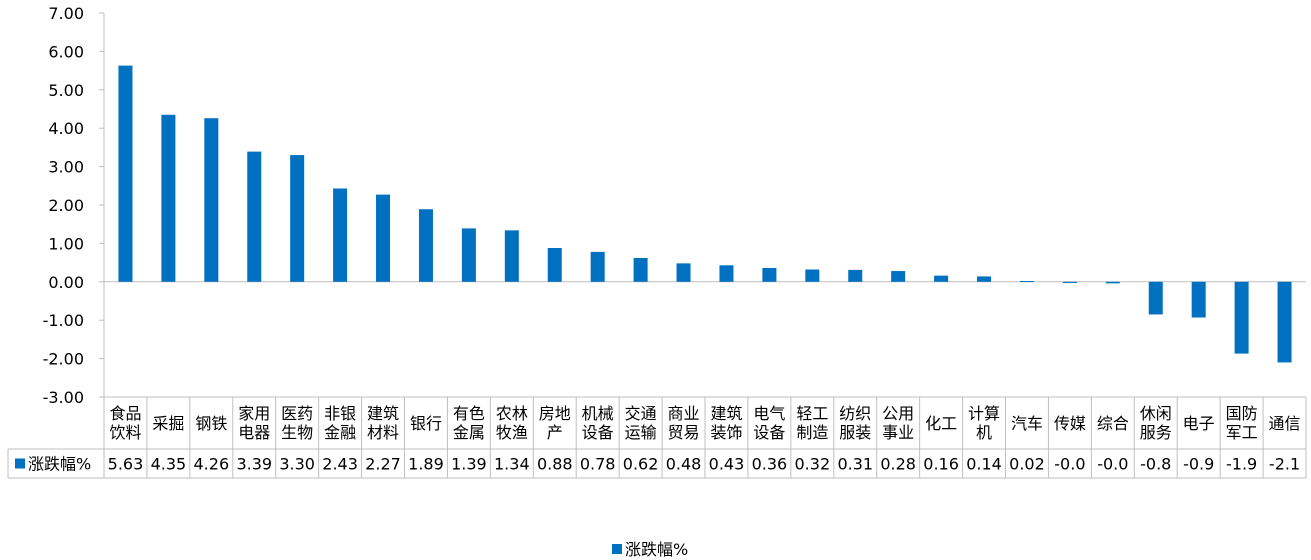 This screenshot has width=1311, height=560. I want to click on data-label: 0.02, so click(1027, 464).